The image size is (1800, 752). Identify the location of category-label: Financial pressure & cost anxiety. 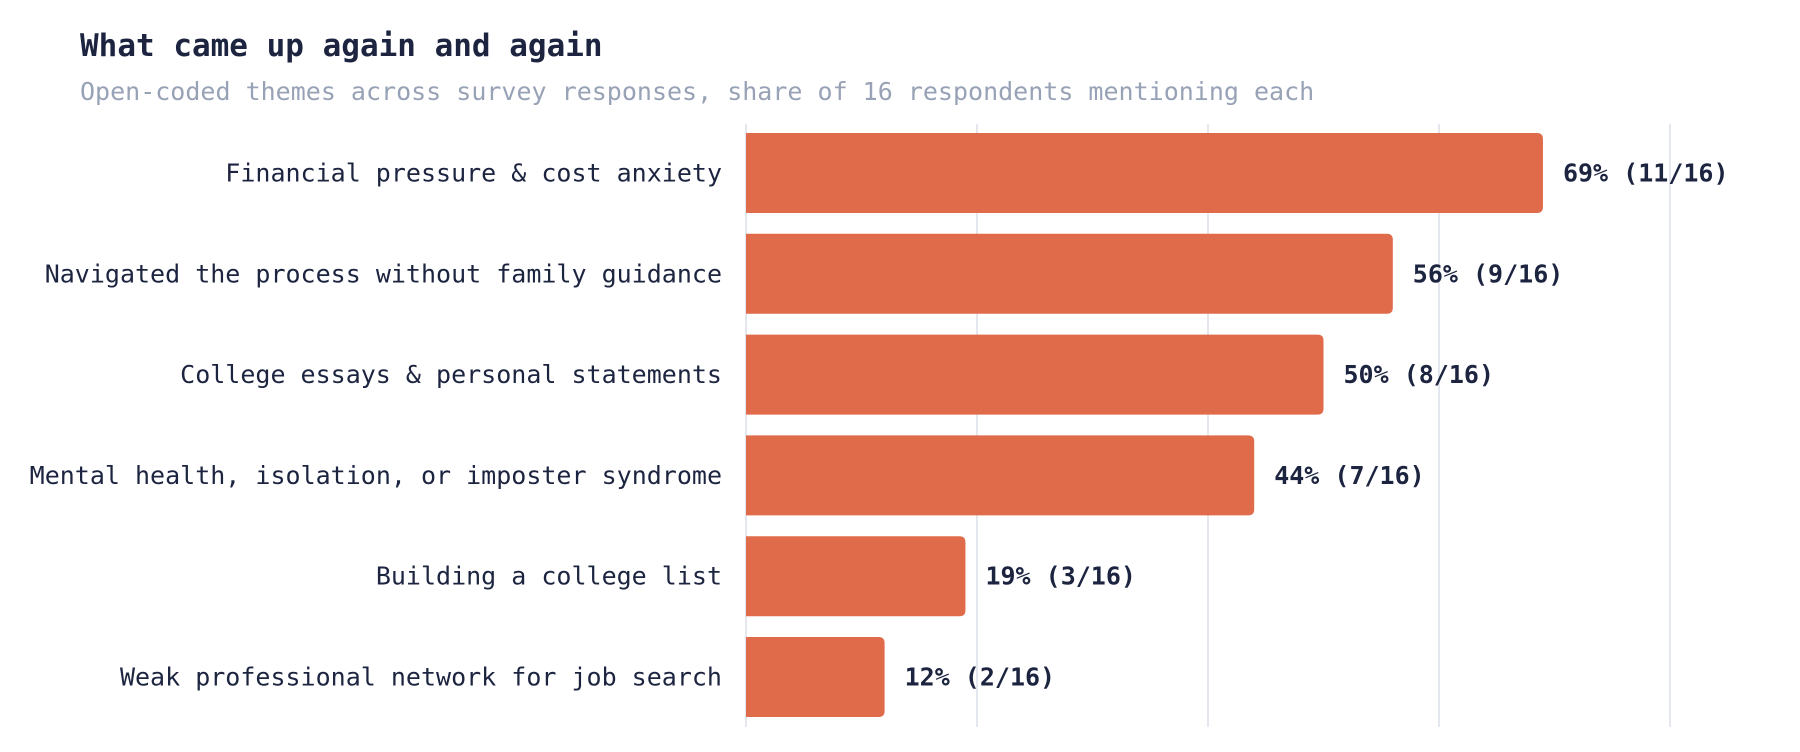
(473, 173).